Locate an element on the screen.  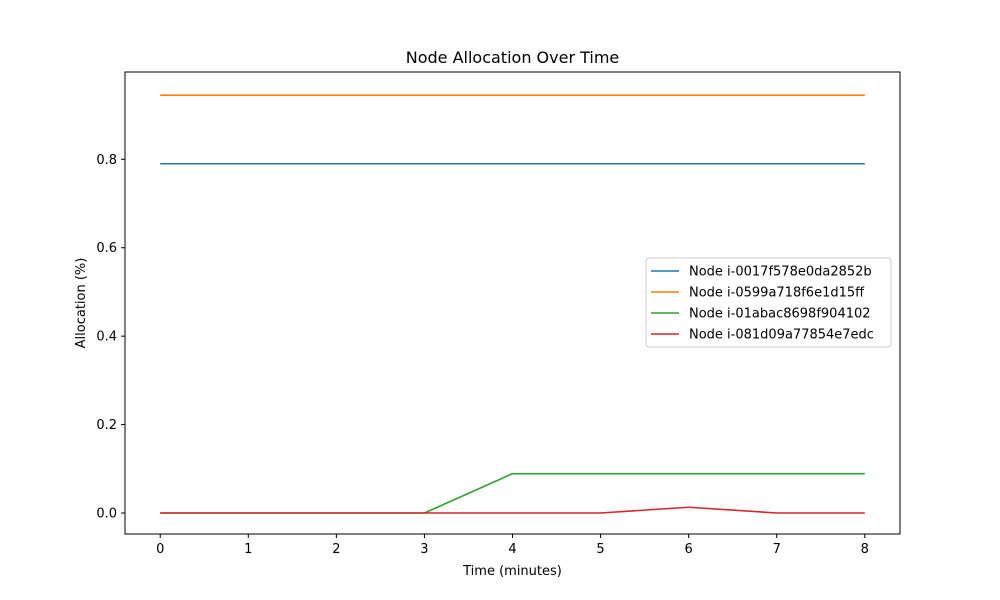
x-tick-label: 2 is located at coordinates (336, 549).